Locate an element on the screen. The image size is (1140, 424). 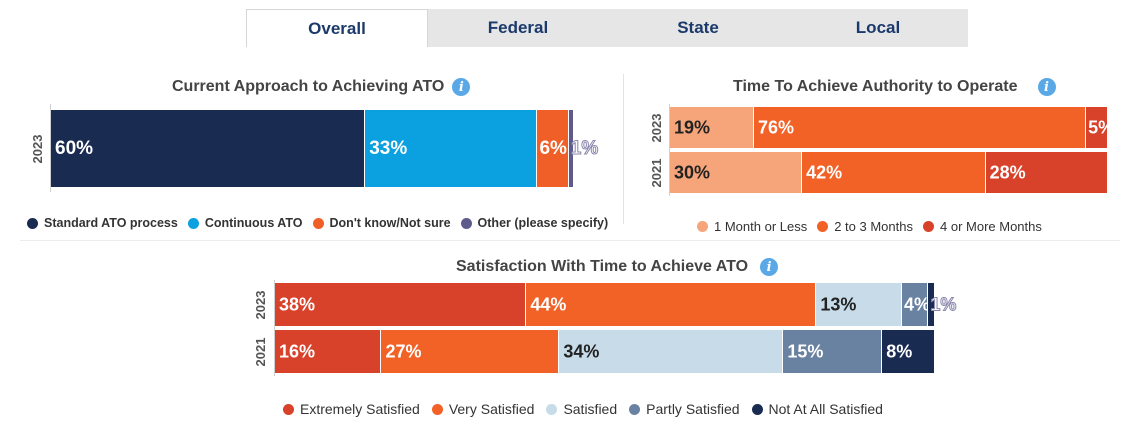
legend-item: 4 or More Months is located at coordinates (982, 226).